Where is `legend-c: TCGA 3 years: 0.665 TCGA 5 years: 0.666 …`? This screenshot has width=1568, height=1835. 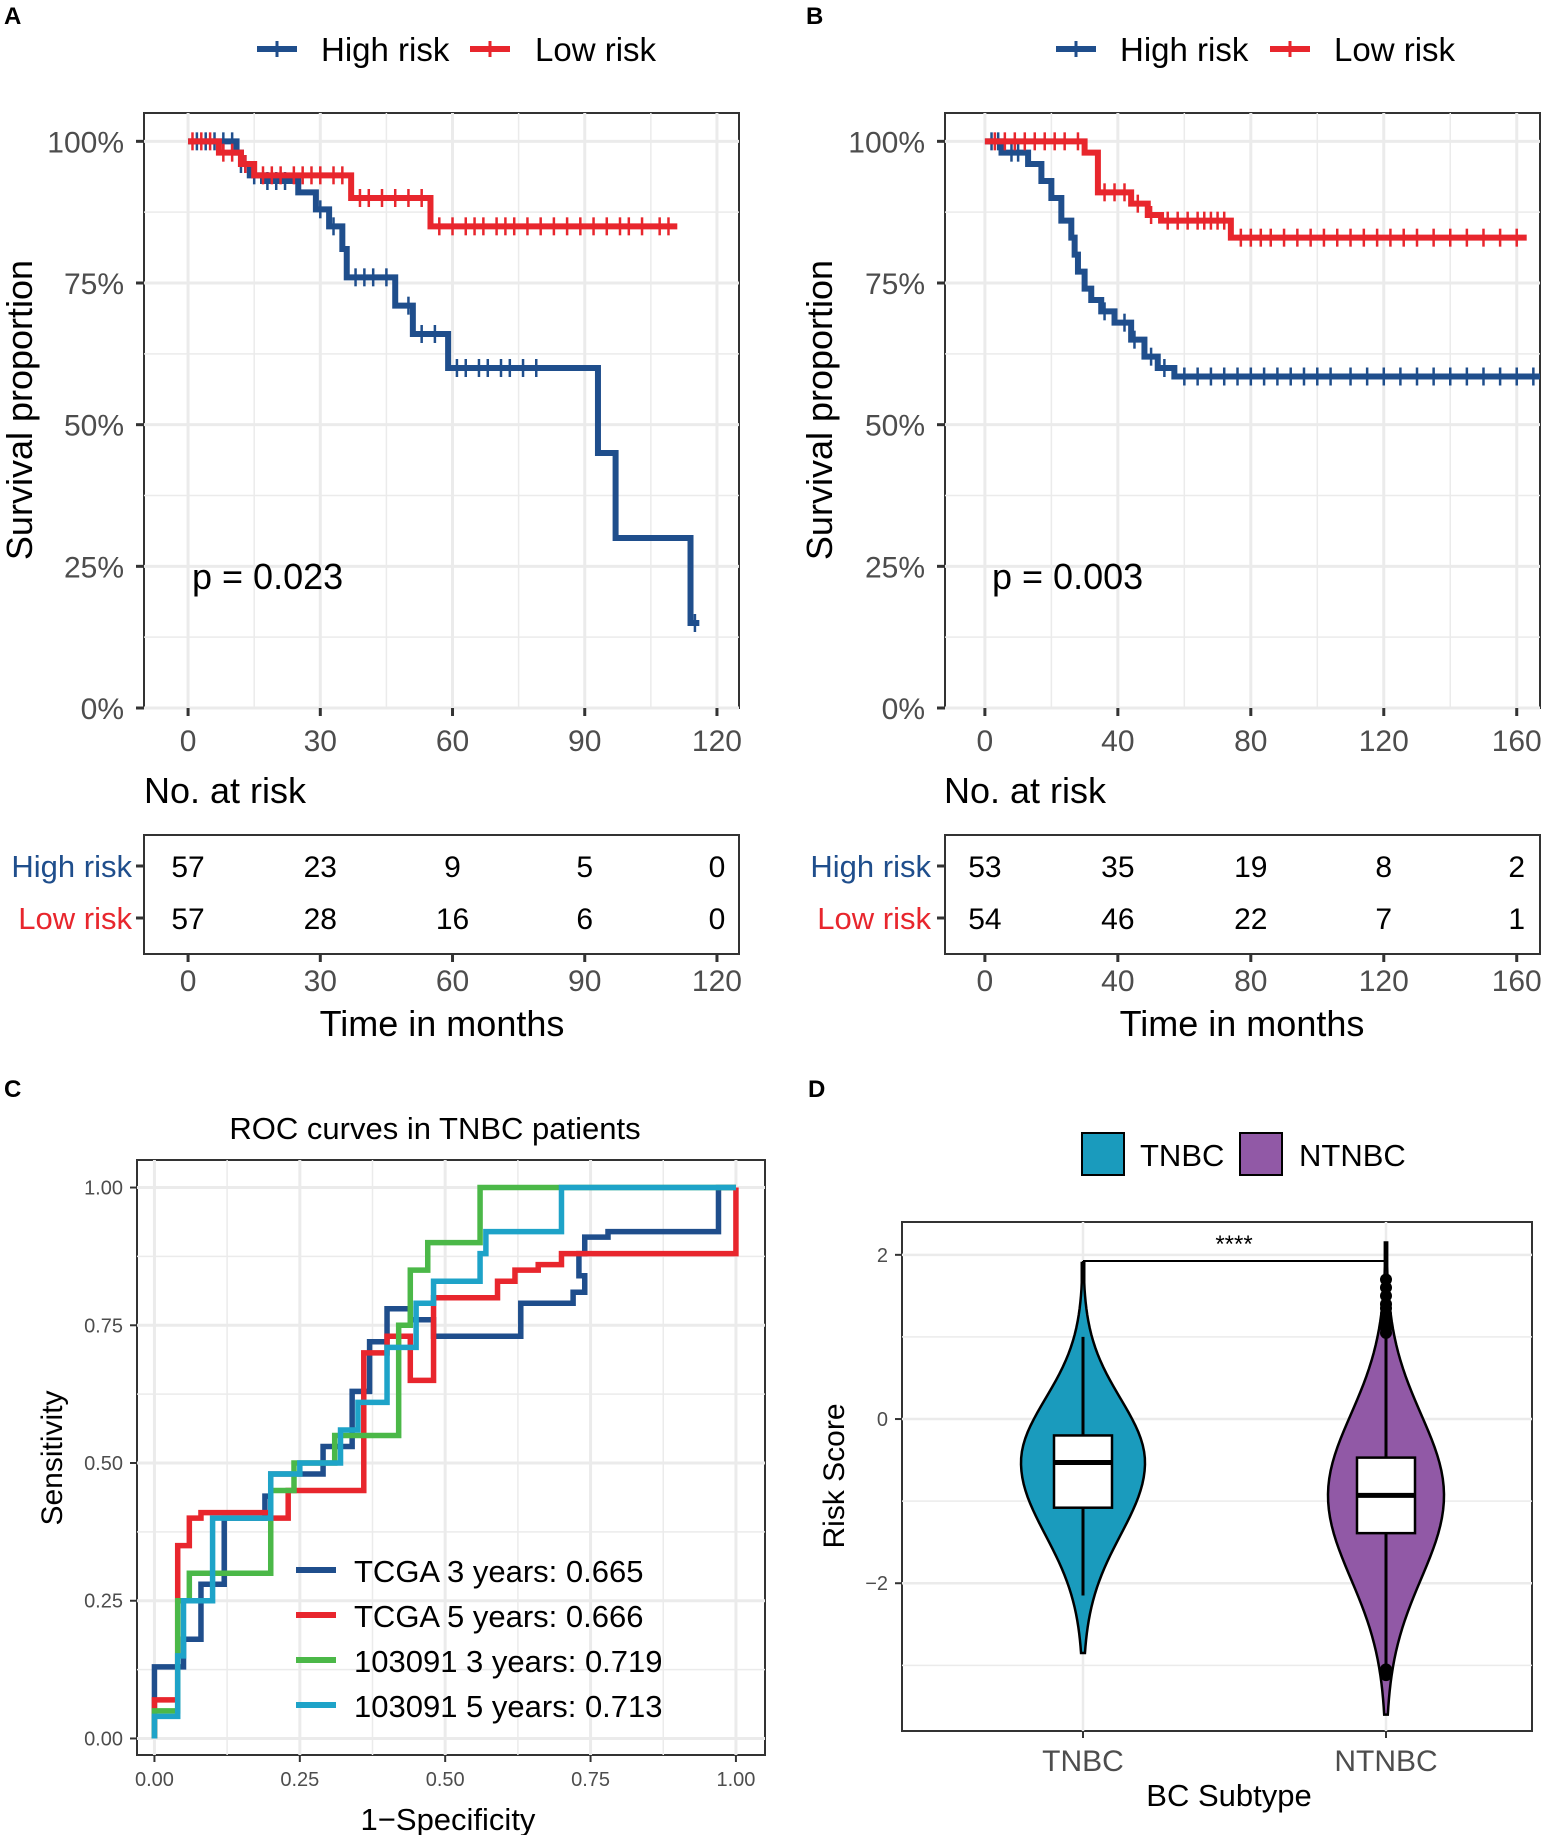
legend-c: TCGA 3 years: 0.665 TCGA 5 years: 0.666 … is located at coordinates (479, 1639).